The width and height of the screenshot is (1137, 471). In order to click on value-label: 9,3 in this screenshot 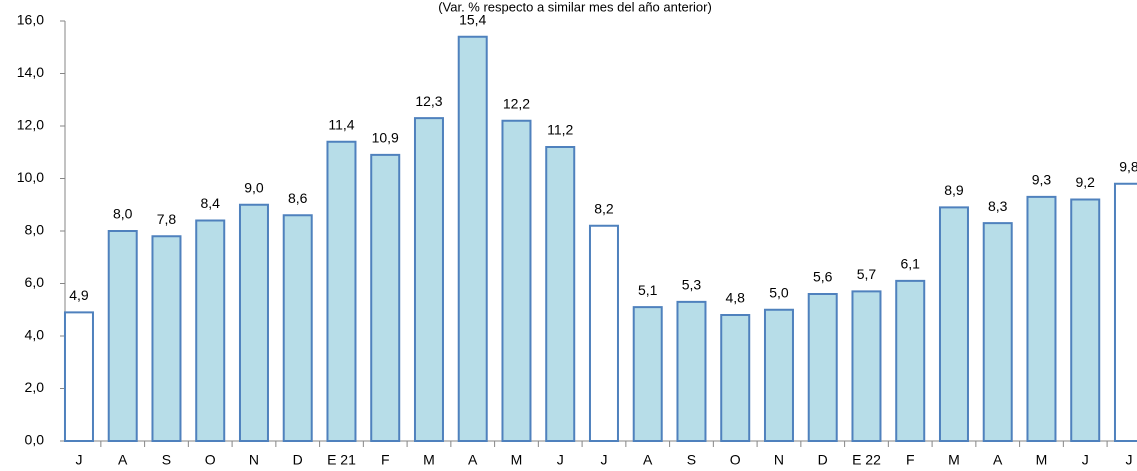, I will do `click(1042, 180)`.